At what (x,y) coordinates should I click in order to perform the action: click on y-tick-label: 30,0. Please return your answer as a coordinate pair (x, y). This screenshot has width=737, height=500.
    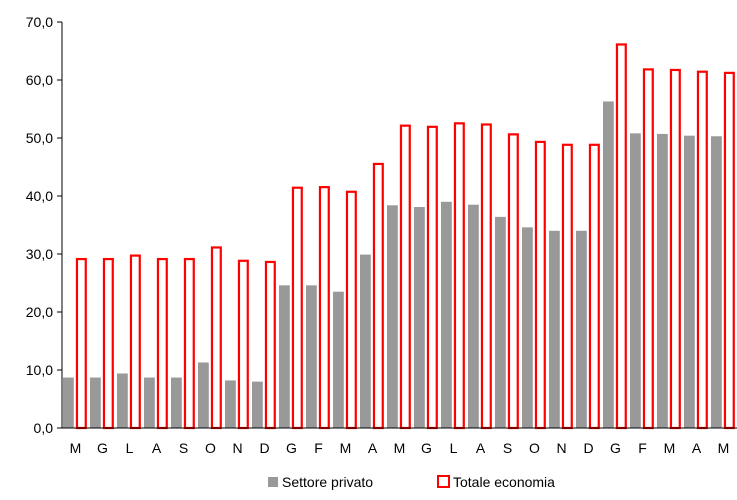
    Looking at the image, I should click on (39, 254).